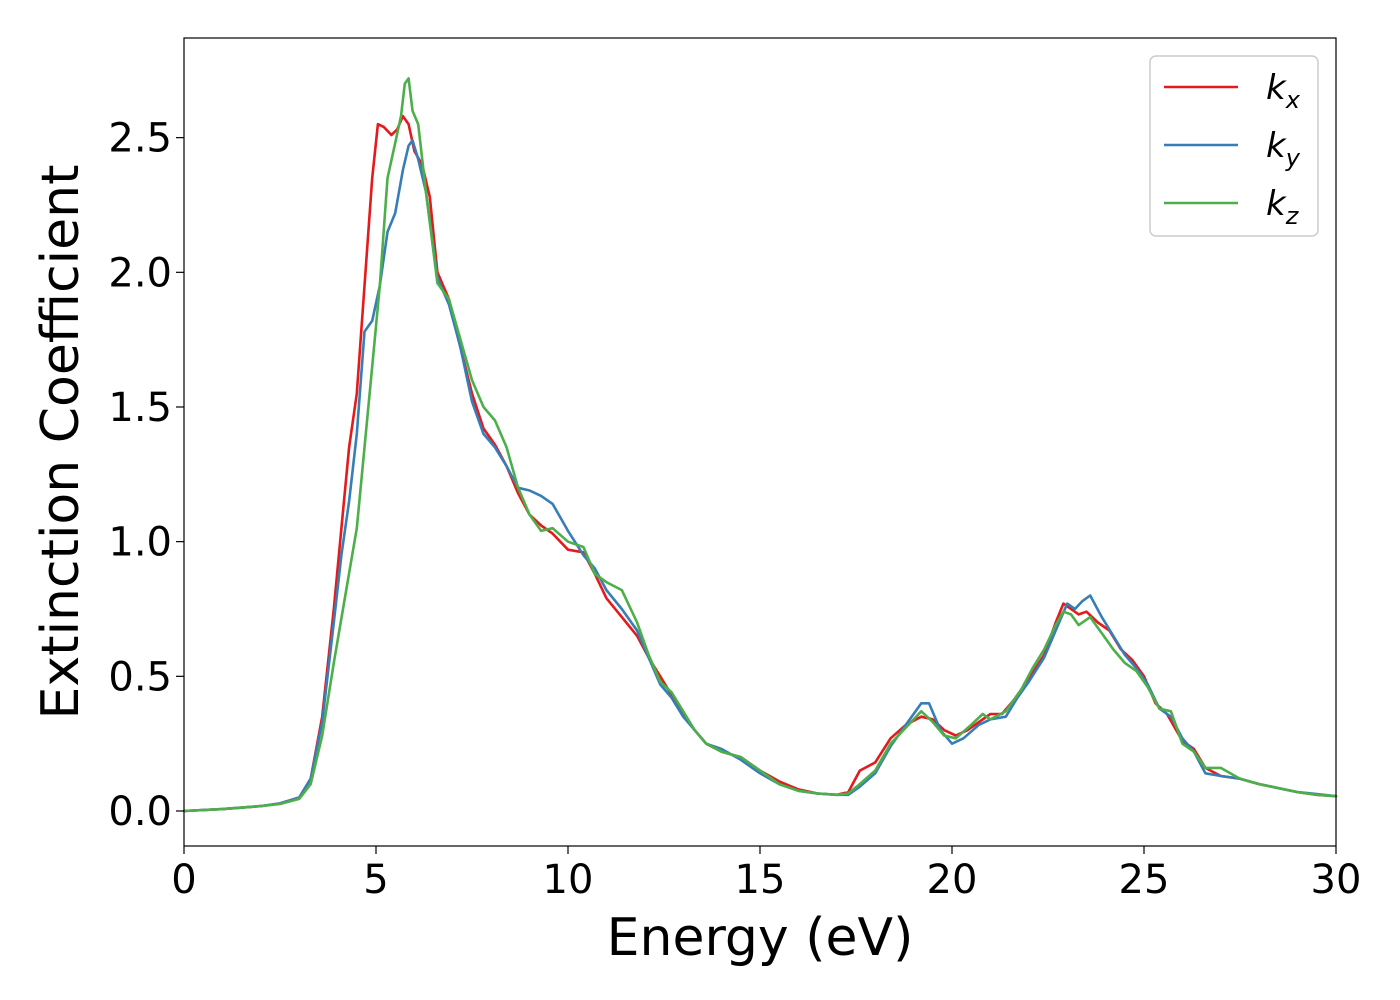 This screenshot has height=1000, width=1400. Describe the element at coordinates (375, 880) in the screenshot. I see `x-tick-label: 5` at that location.